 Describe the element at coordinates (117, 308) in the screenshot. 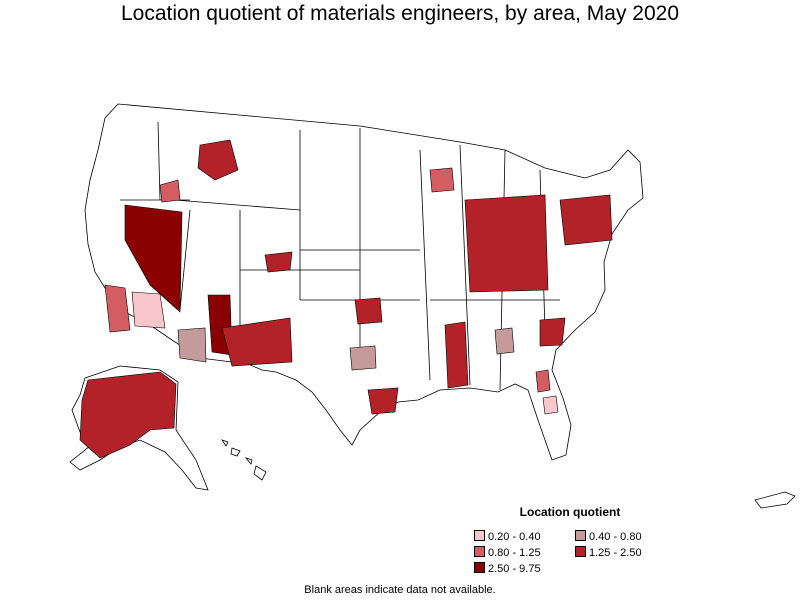

I see `area-california-medium` at that location.